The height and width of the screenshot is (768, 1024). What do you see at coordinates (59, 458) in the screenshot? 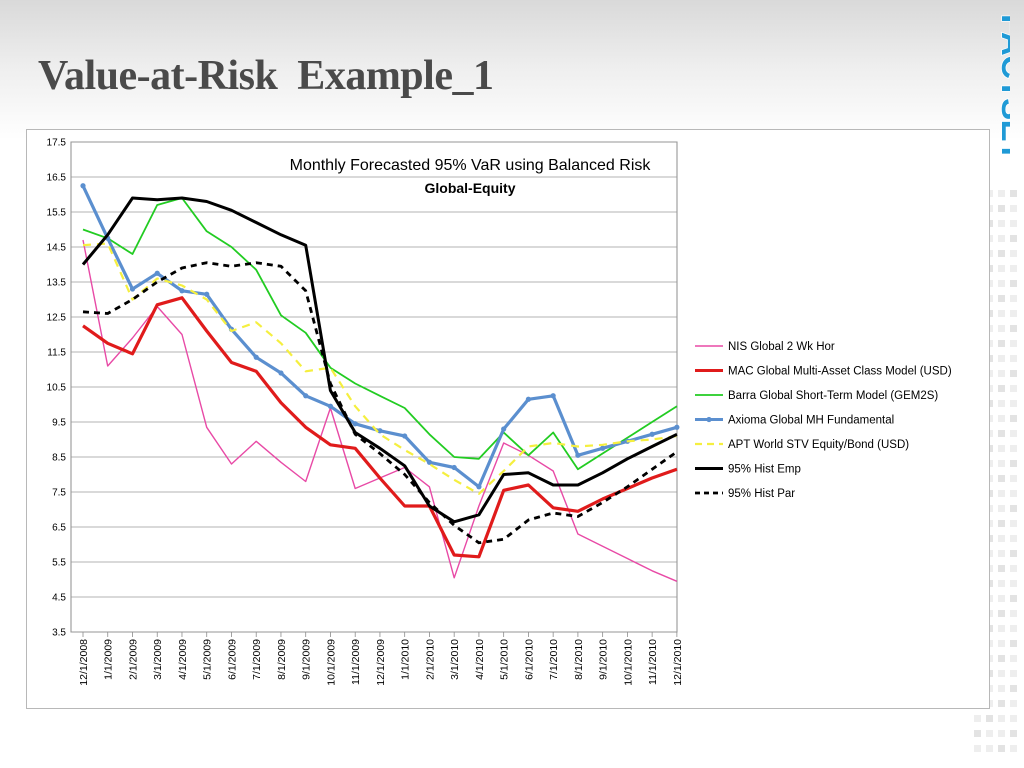
I see `y-tick-label: 8.5` at bounding box center [59, 458].